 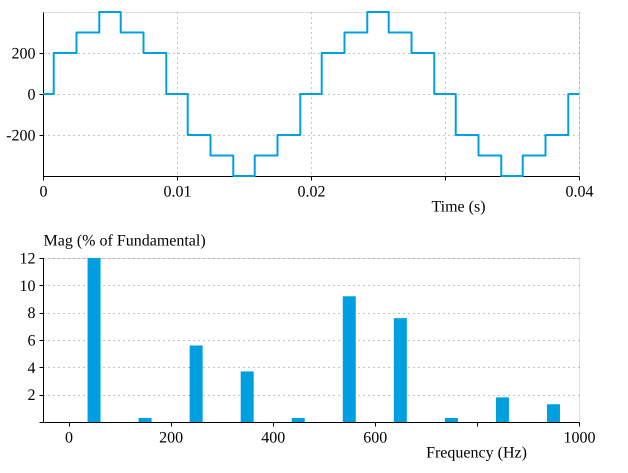 I want to click on x-tick-label: 600, so click(x=375, y=438).